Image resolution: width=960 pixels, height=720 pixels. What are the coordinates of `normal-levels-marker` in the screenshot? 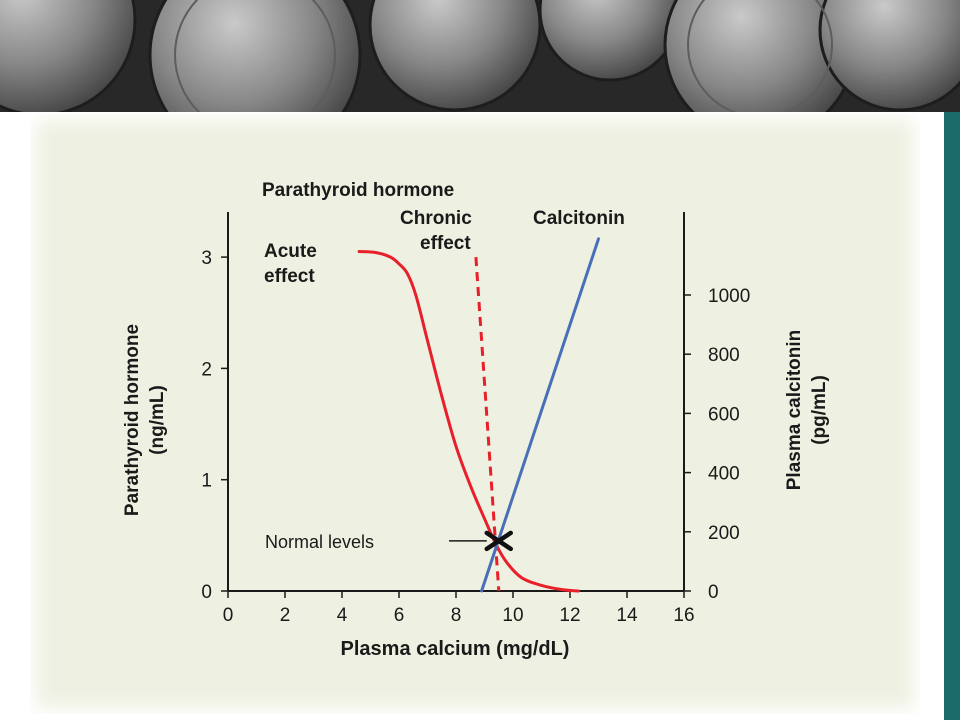 It's located at (498, 541).